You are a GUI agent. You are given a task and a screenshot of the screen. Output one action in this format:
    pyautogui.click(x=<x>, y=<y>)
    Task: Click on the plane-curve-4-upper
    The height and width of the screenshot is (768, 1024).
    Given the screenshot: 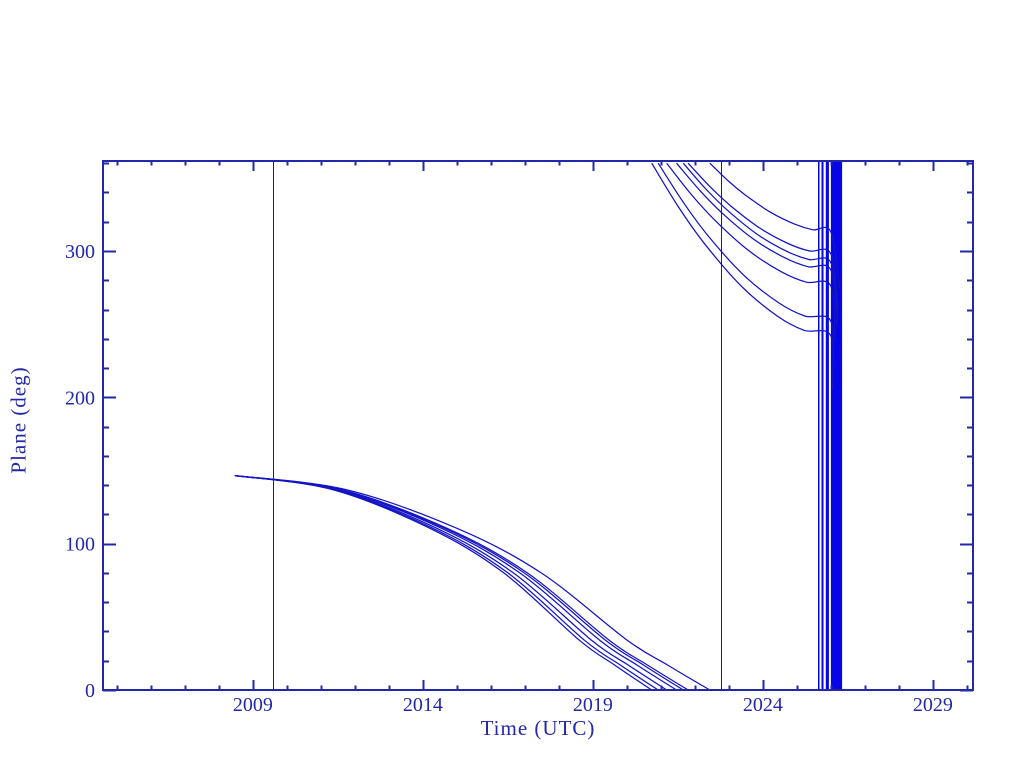 What is the action you would take?
    pyautogui.click(x=757, y=244)
    